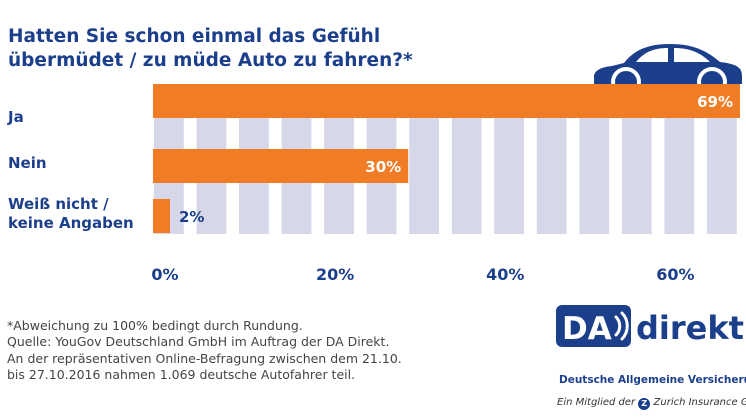 This screenshot has width=746, height=419. Describe the element at coordinates (80, 117) in the screenshot. I see `category-label: Ja` at that location.